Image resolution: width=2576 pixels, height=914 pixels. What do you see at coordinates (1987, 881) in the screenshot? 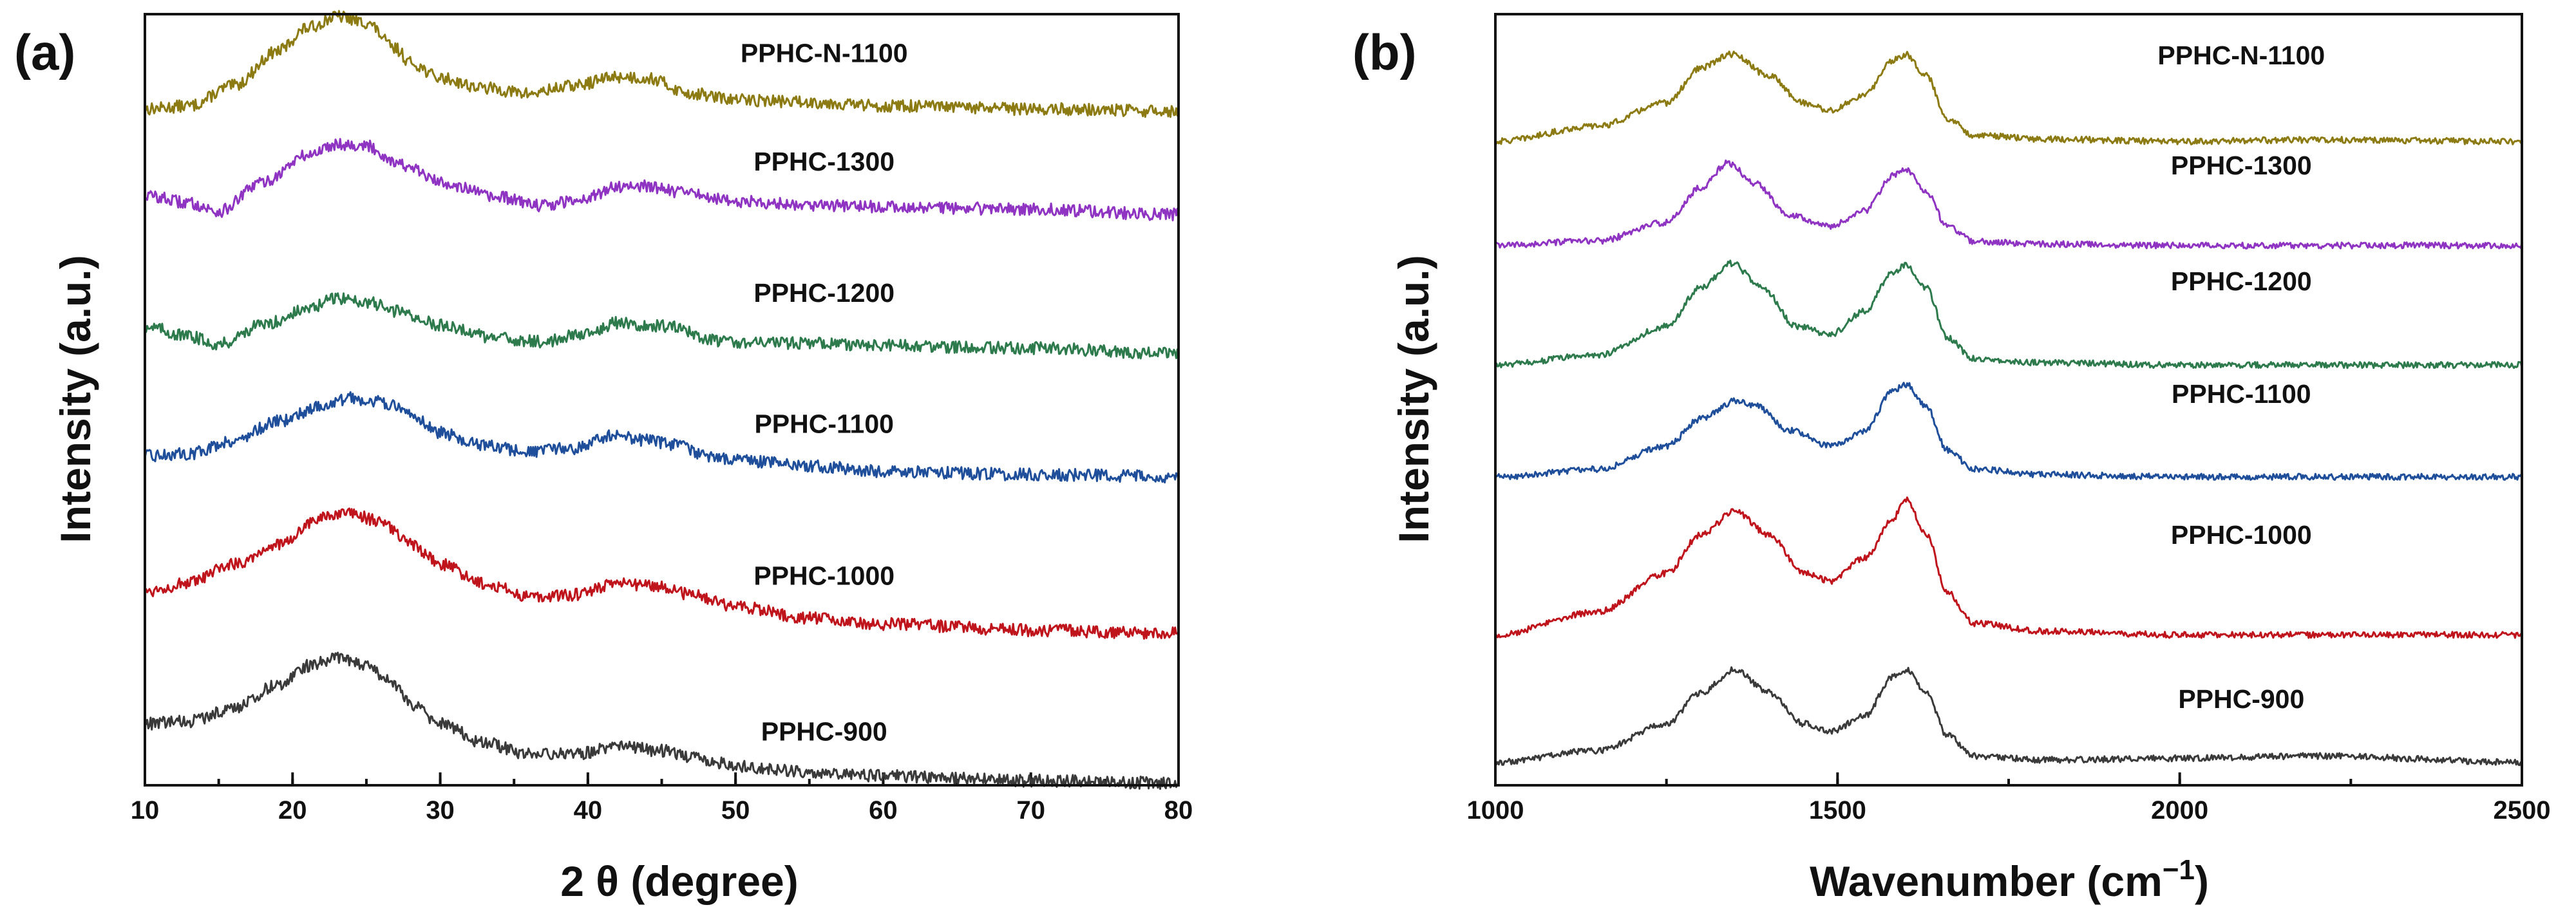
I see `panel-b-x-axis-title-main: Wavenumber (cm` at bounding box center [1987, 881].